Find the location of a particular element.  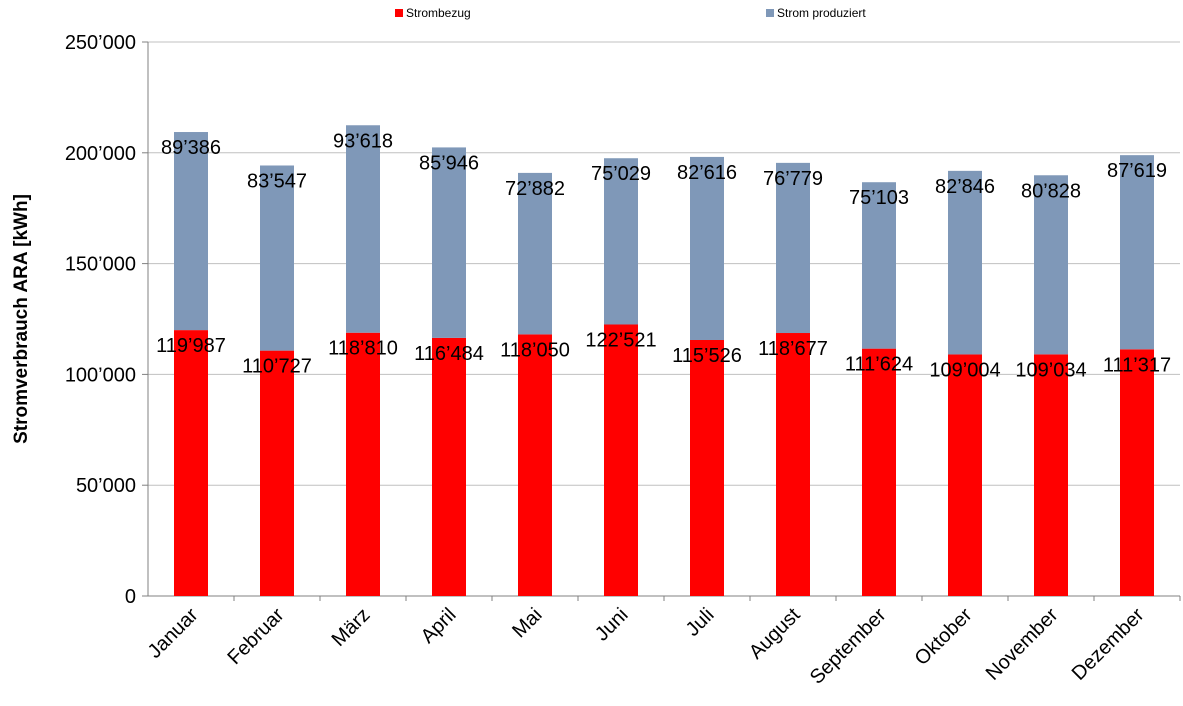

data-label-strombezug: 118’810 is located at coordinates (363, 349).